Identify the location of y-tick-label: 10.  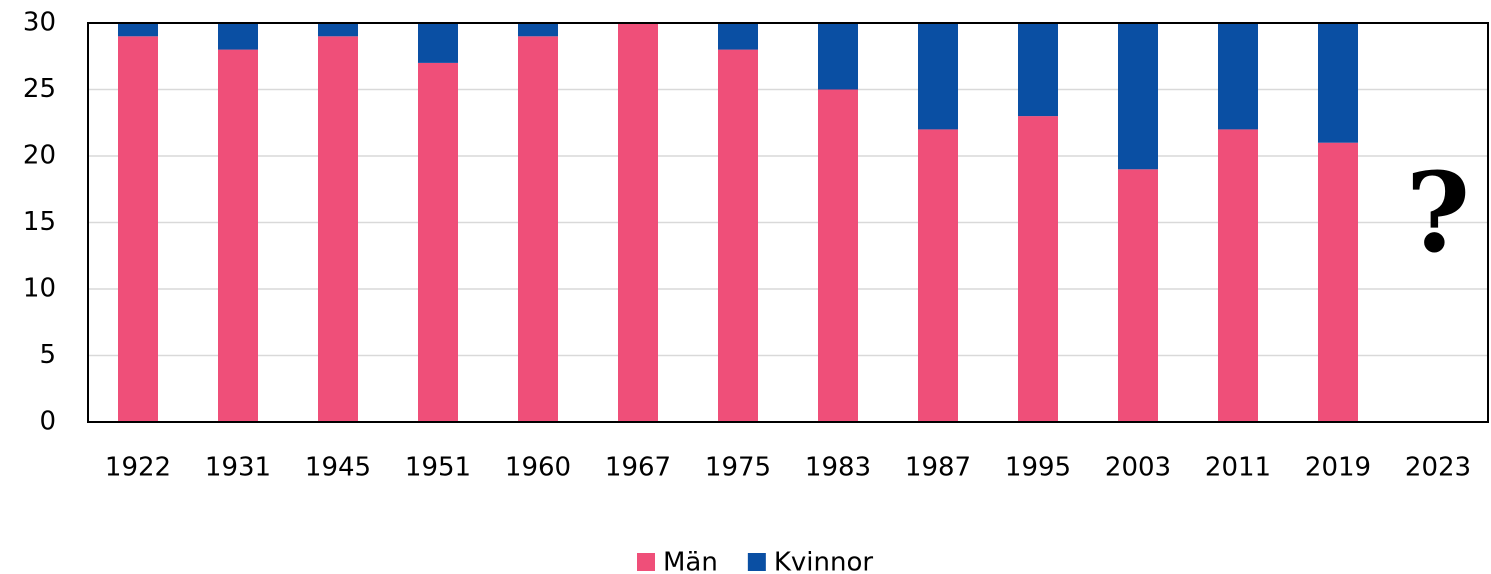
(39, 289).